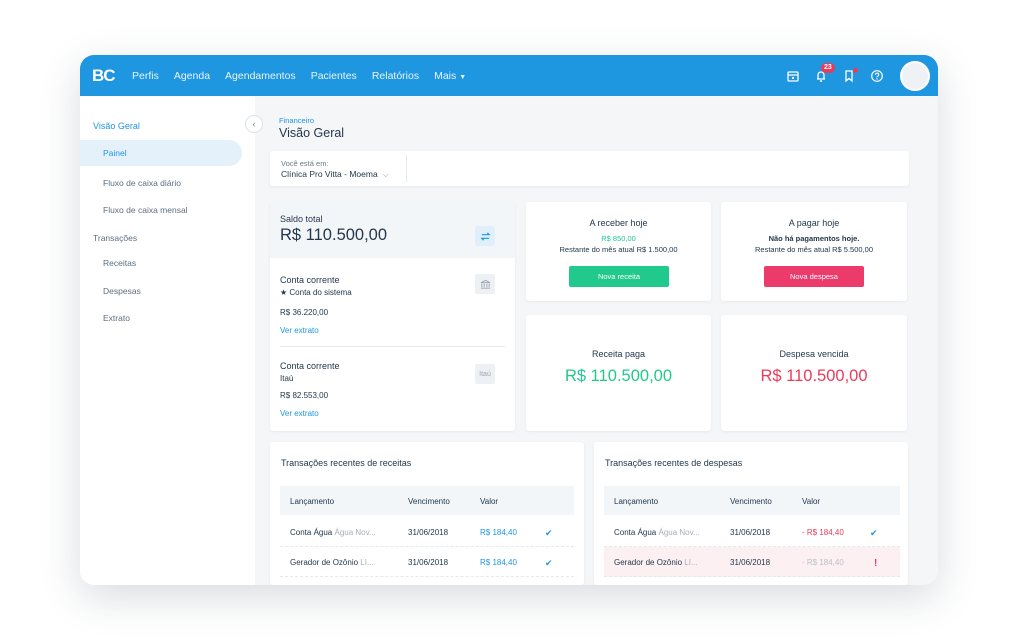 This screenshot has width=1024, height=643. Describe the element at coordinates (618, 354) in the screenshot. I see `receita-paga-title: Receita paga` at that location.